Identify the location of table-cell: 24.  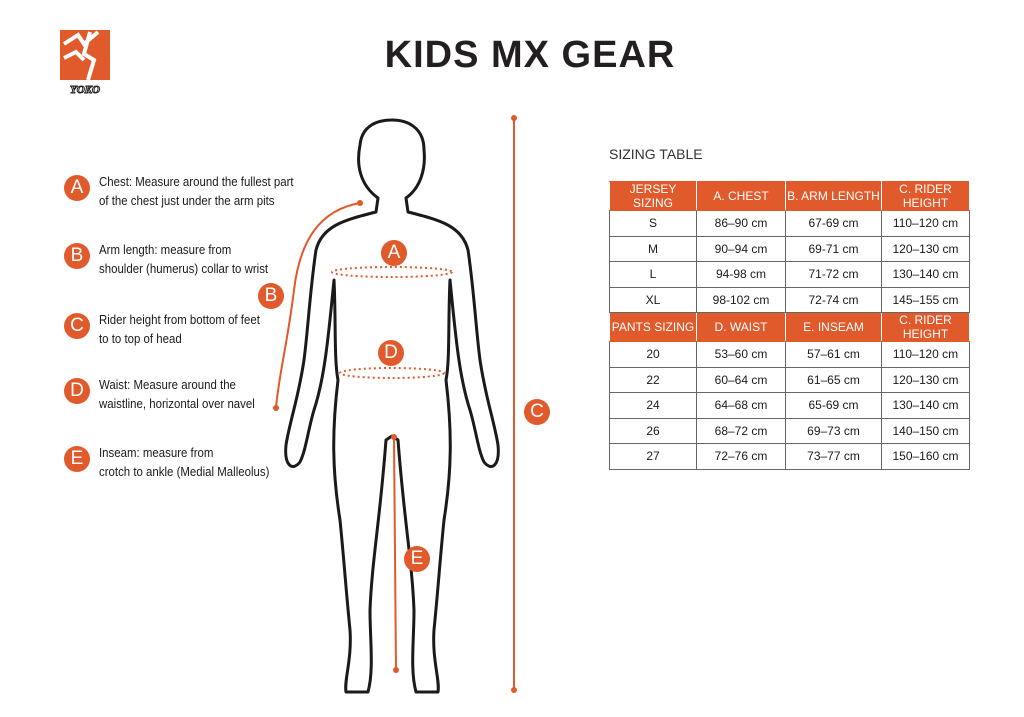
(653, 405).